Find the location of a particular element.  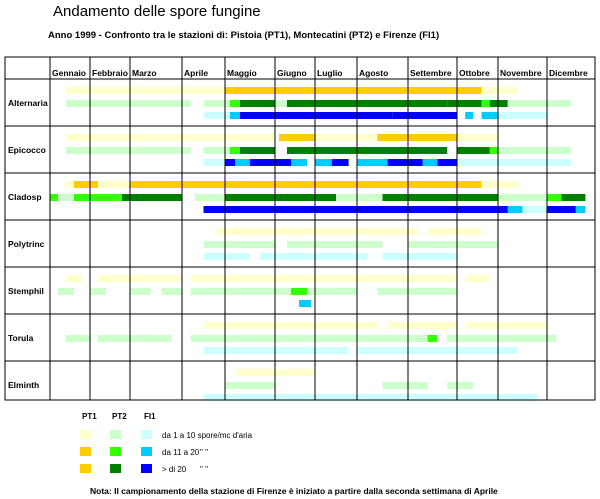

species-label: Epicocco is located at coordinates (27, 150).